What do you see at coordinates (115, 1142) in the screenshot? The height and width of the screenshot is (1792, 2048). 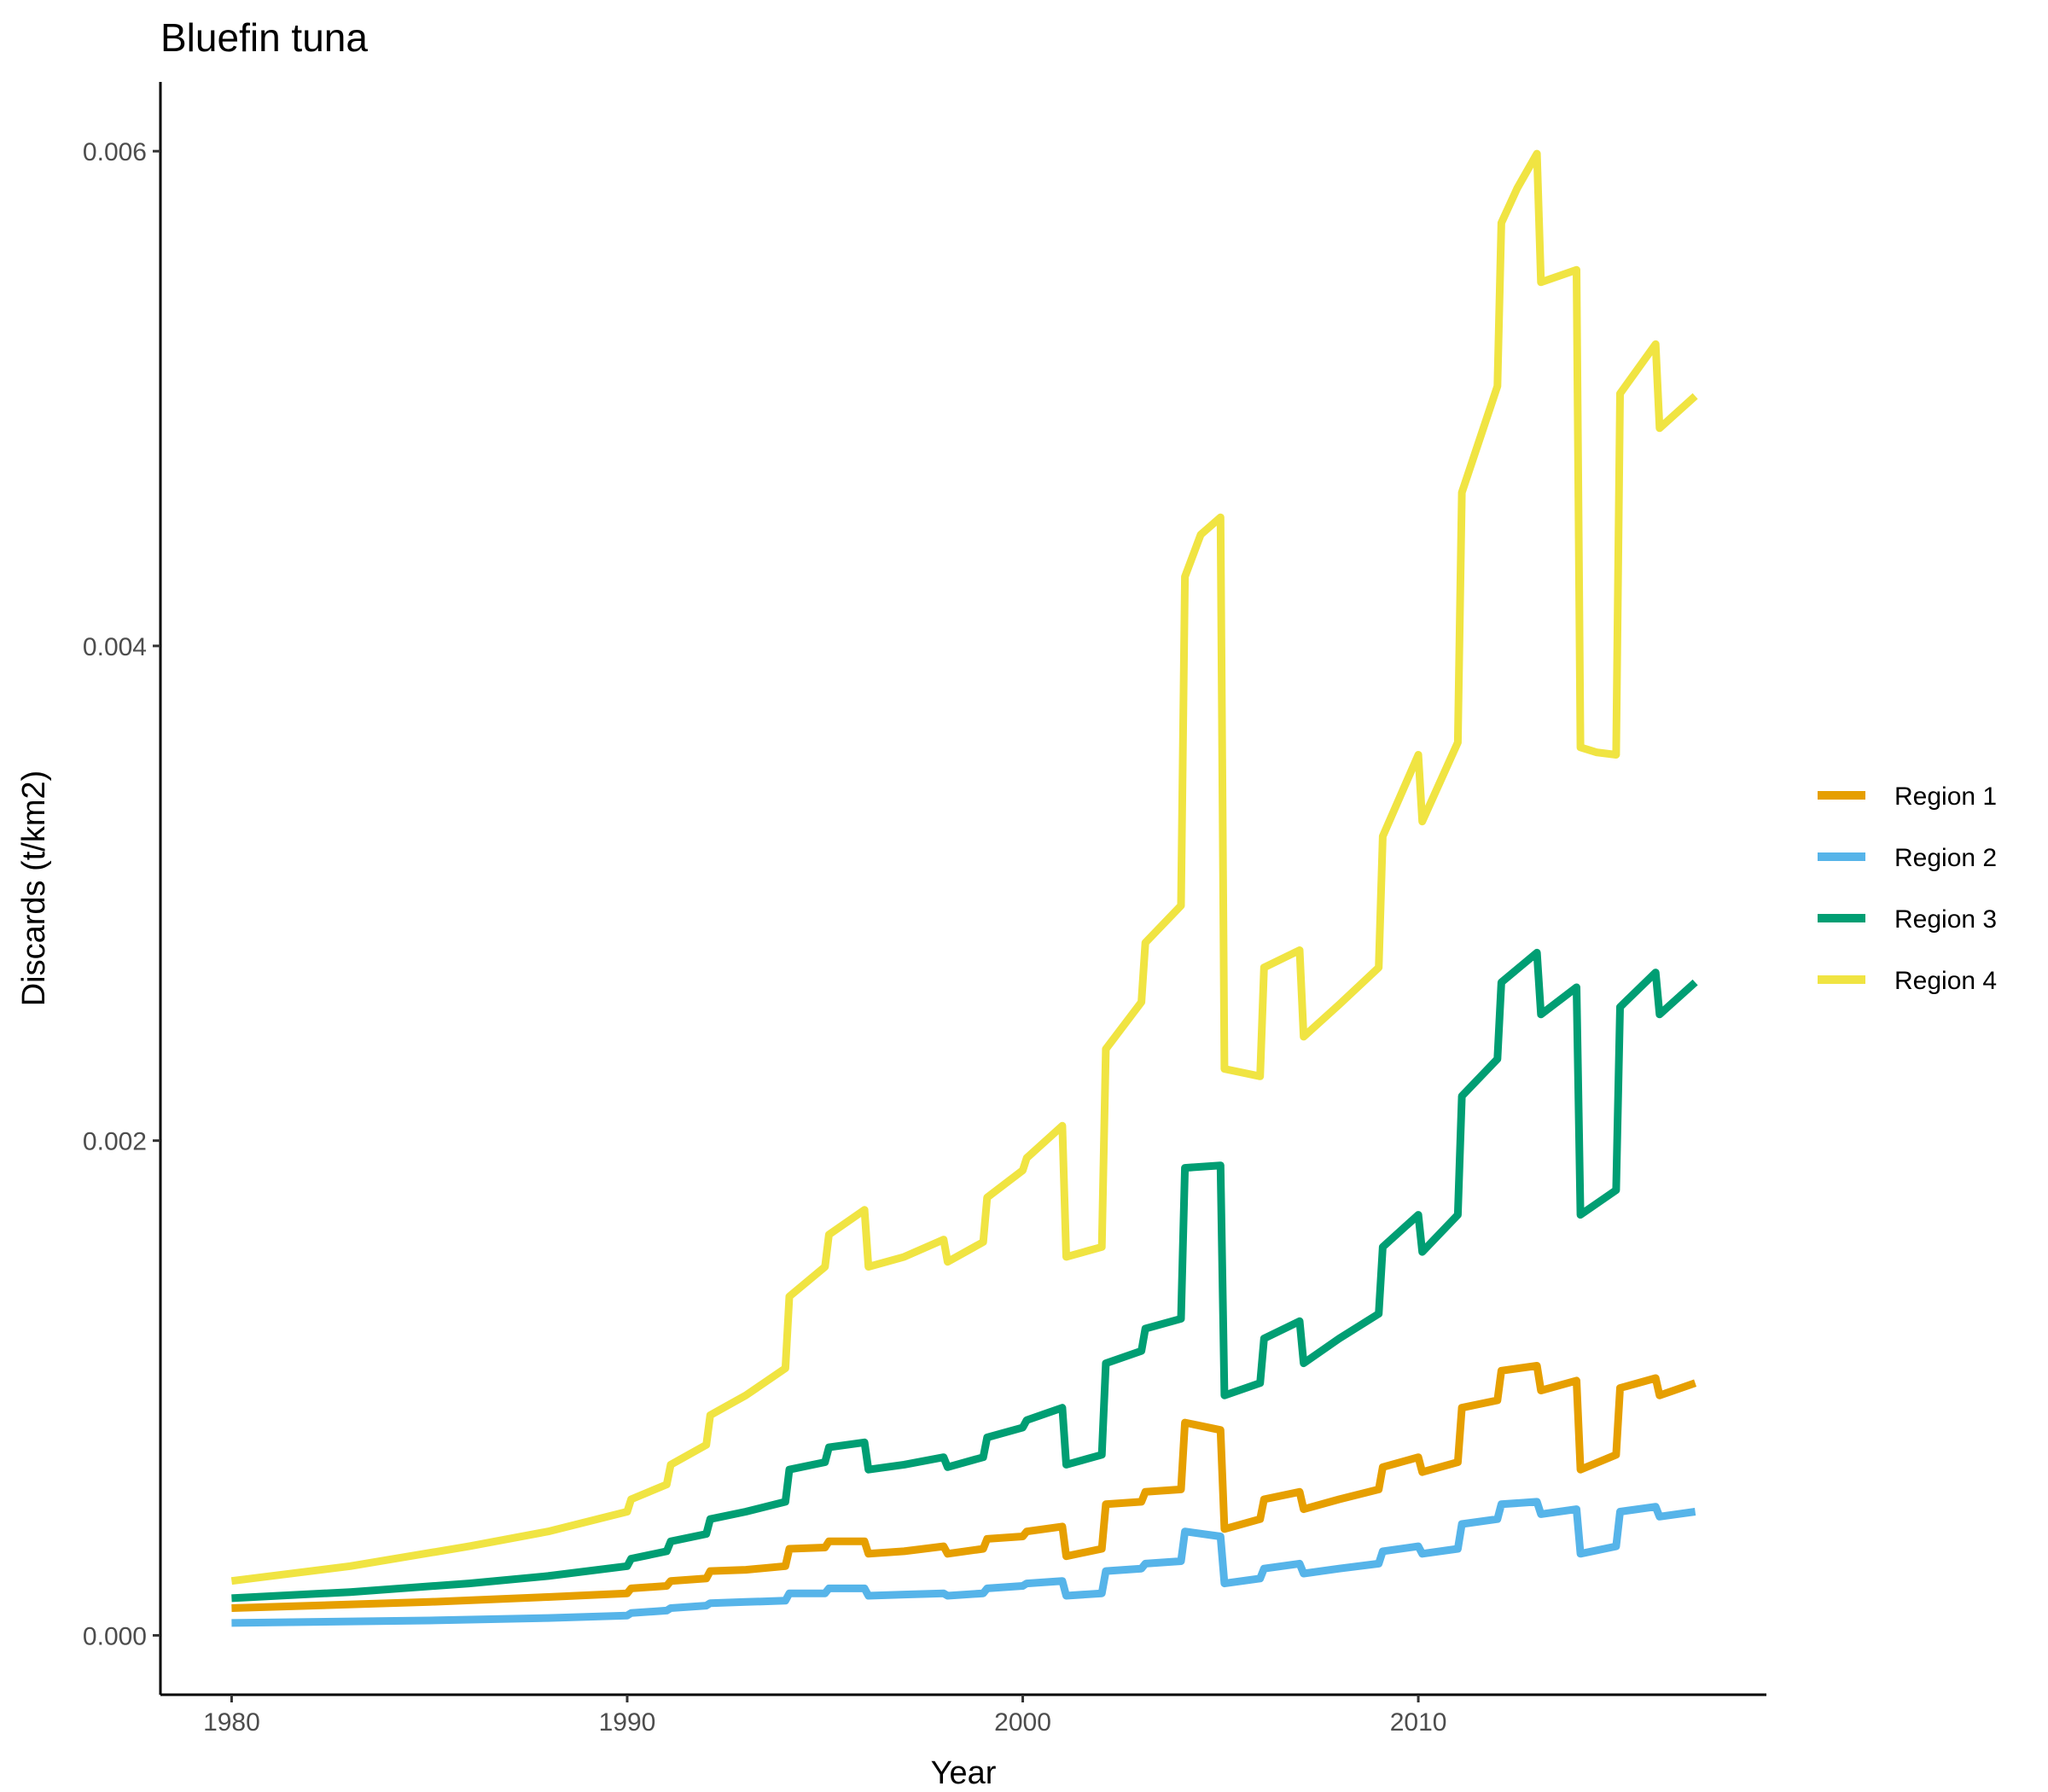 I see `y-tick-label: 0.002` at bounding box center [115, 1142].